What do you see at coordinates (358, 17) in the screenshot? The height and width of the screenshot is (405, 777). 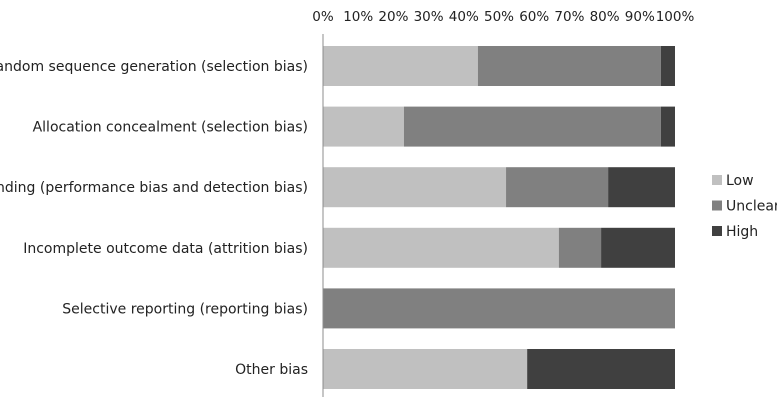 I see `x-tick-label: 10%` at bounding box center [358, 17].